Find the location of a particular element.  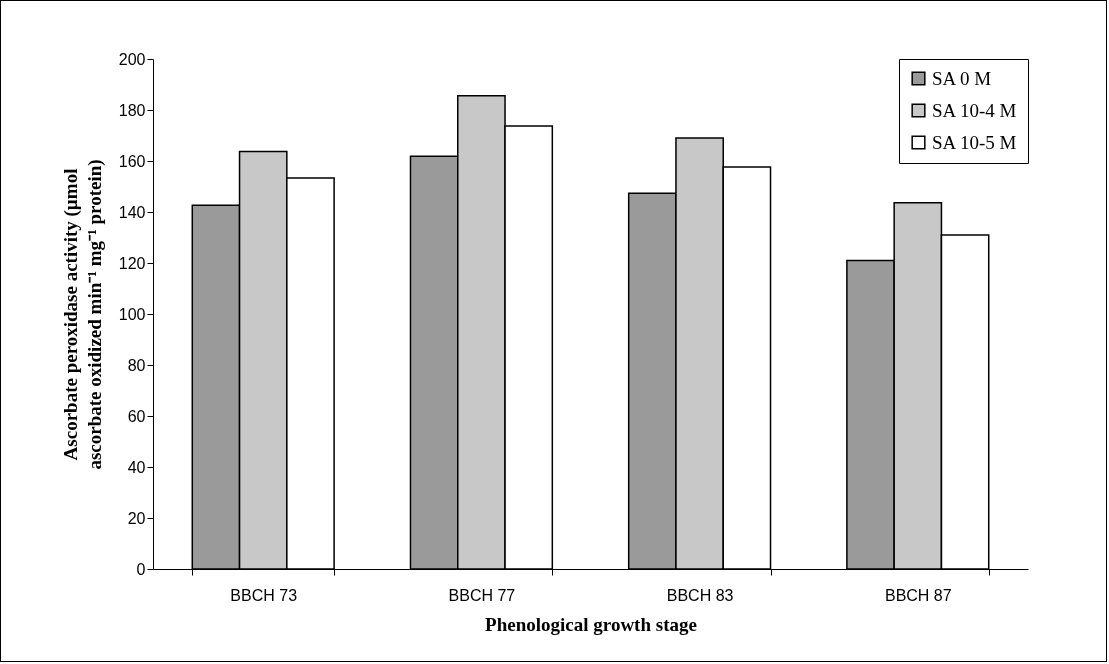

y-tick-label: 40 is located at coordinates (136, 467).